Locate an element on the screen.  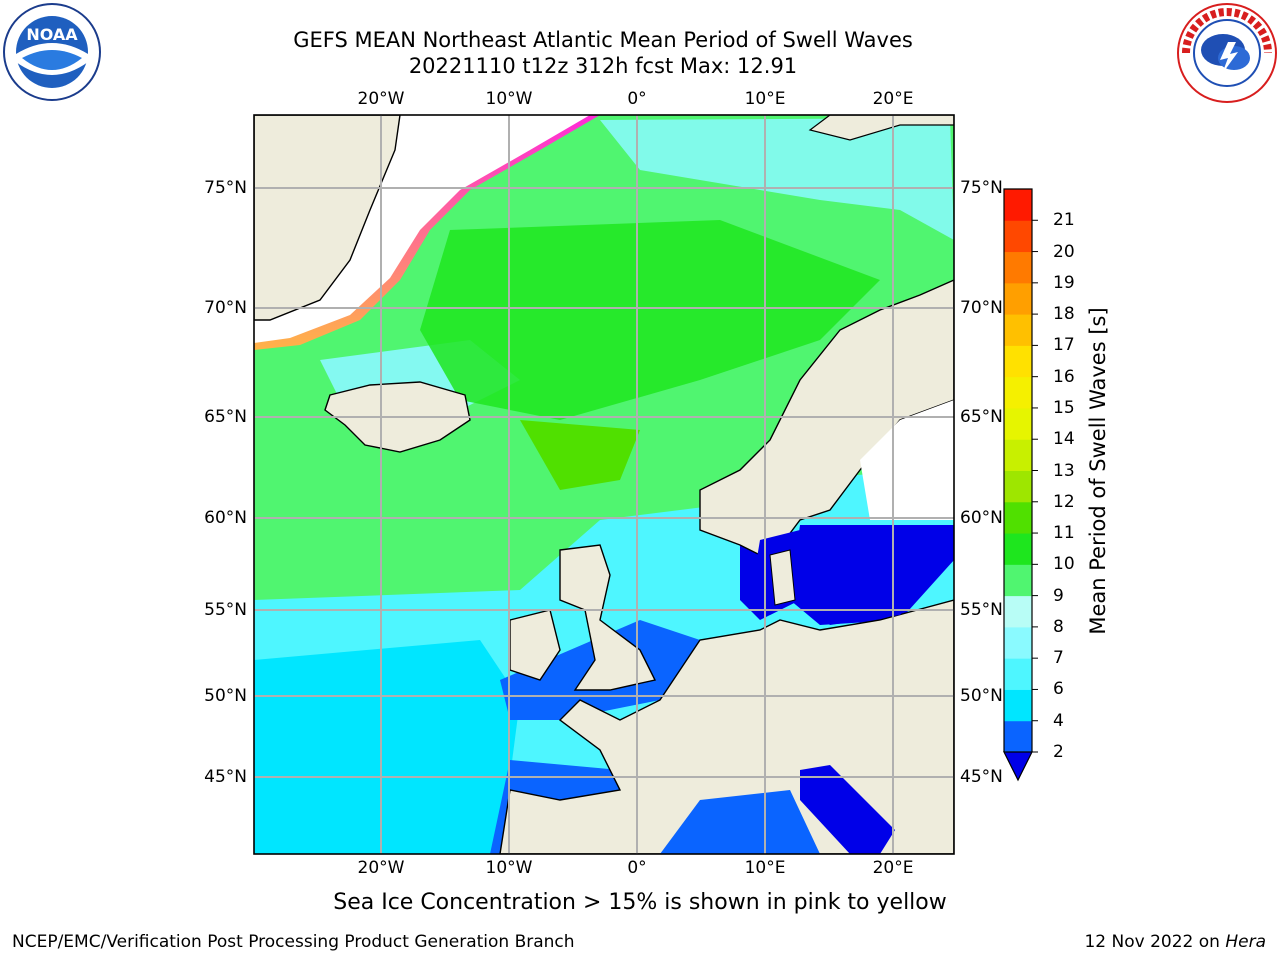
footer-machine: Hera is located at coordinates (1245, 942).